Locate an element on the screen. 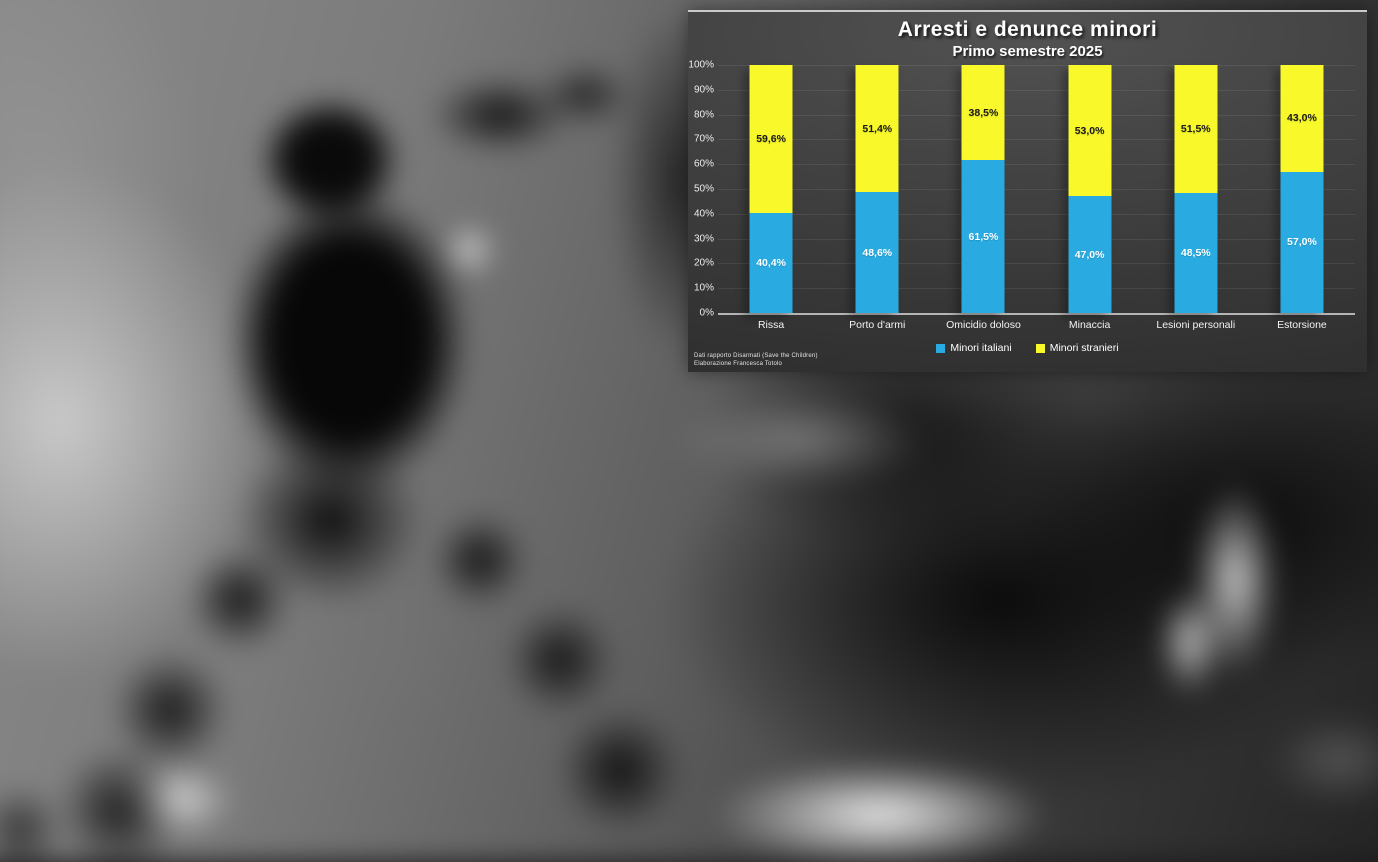 This screenshot has height=862, width=1378. bar-segment-label: 59,6% is located at coordinates (771, 138).